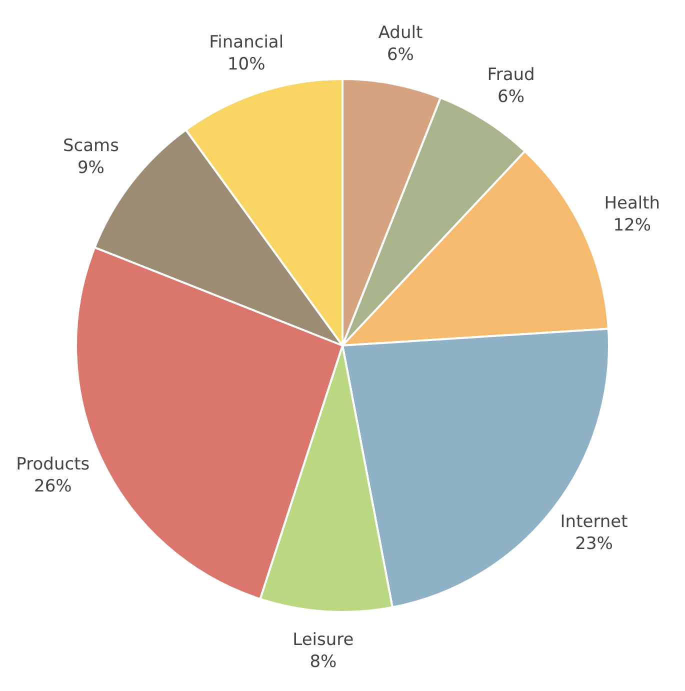 The image size is (685, 691). I want to click on slice-label: Products, so click(53, 464).